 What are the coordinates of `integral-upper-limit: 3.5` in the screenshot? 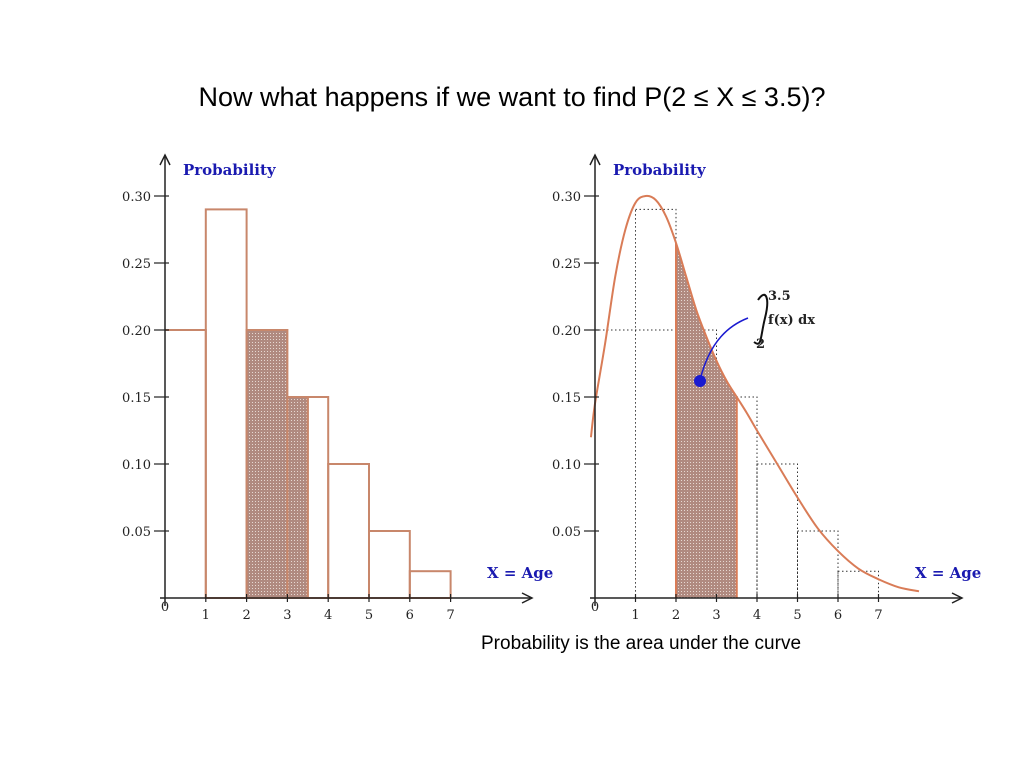 It's located at (779, 296).